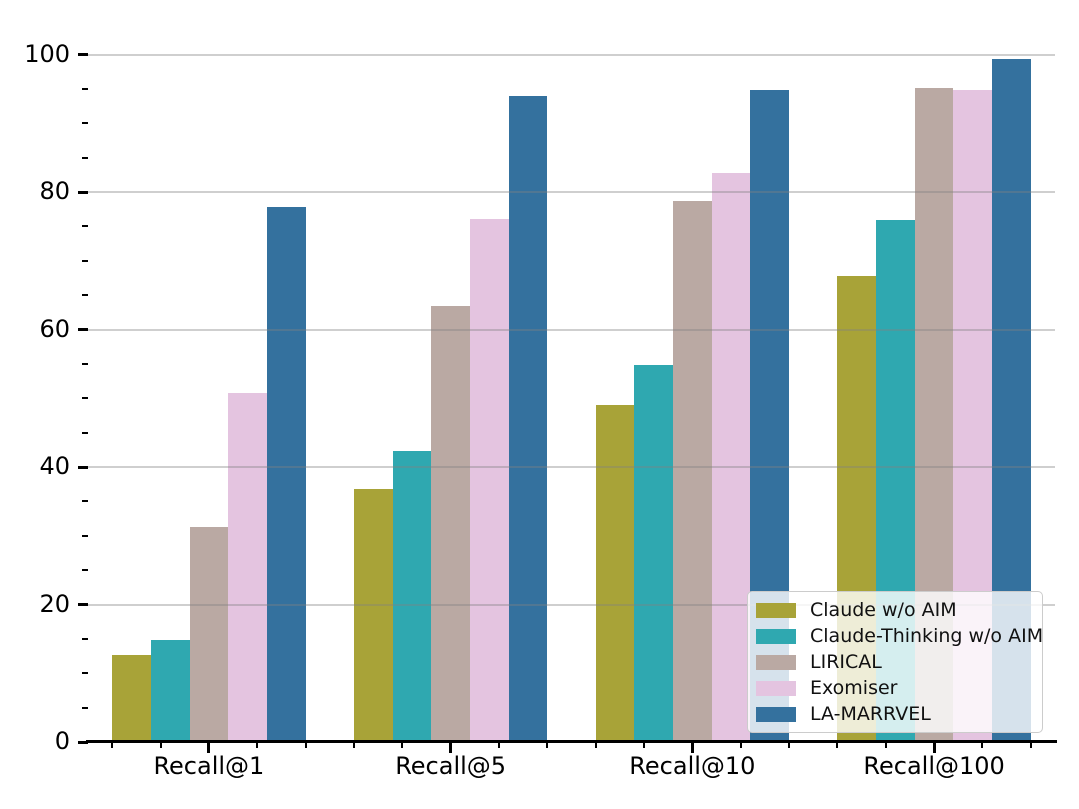 This screenshot has width=1079, height=809. Describe the element at coordinates (692, 766) in the screenshot. I see `x-tick-label-recall-10: Recall@10` at that location.